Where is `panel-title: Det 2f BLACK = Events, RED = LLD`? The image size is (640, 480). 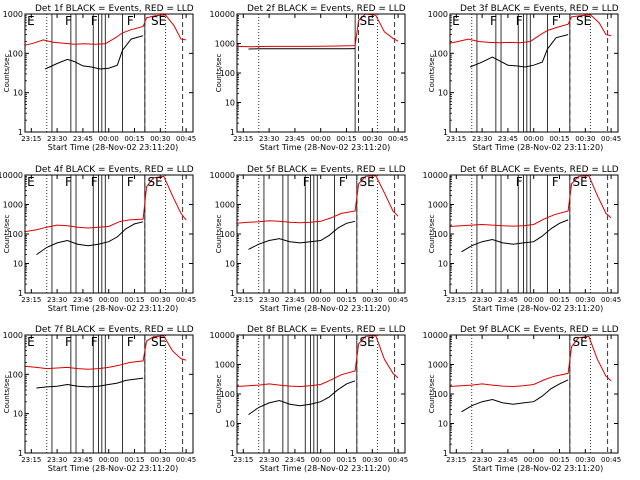 panel-title: Det 2f BLACK = Events, RED = LLD is located at coordinates (326, 9).